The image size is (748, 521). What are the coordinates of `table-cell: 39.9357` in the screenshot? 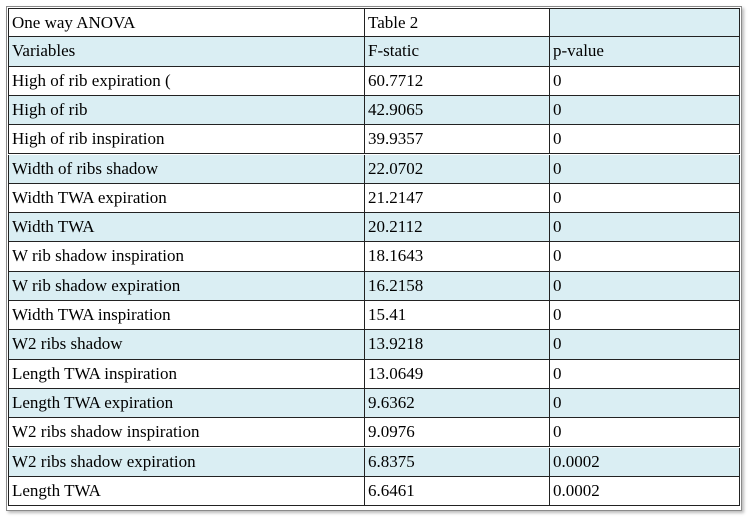 It's located at (457, 140).